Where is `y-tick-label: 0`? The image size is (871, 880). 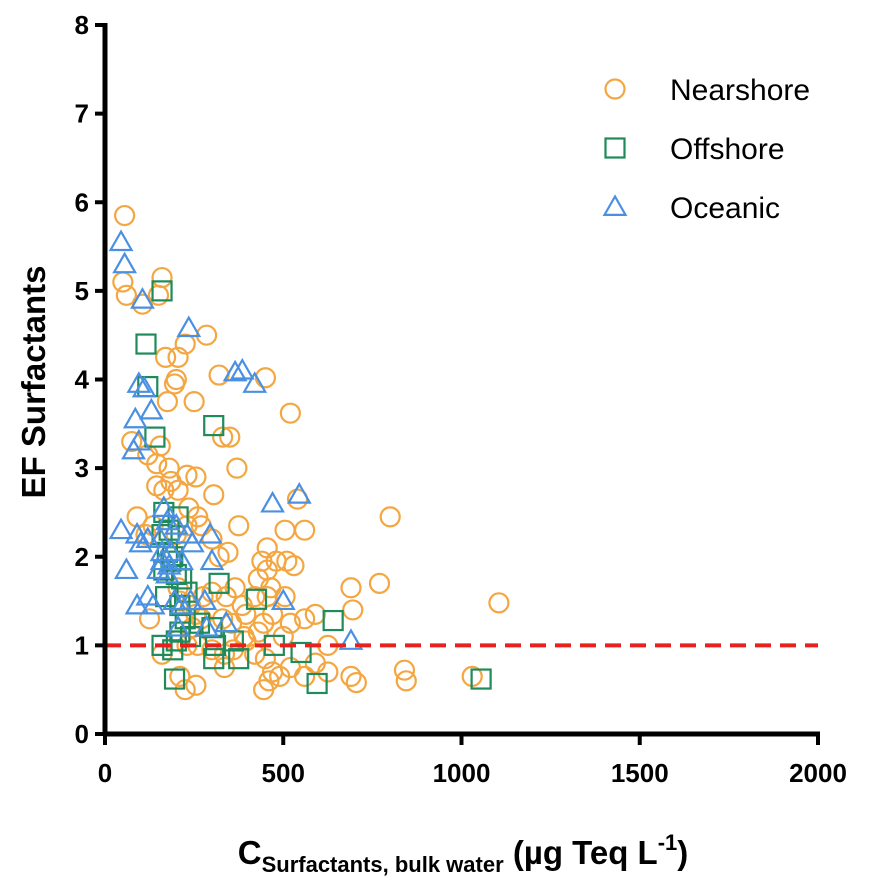 y-tick-label: 0 is located at coordinates (82, 734).